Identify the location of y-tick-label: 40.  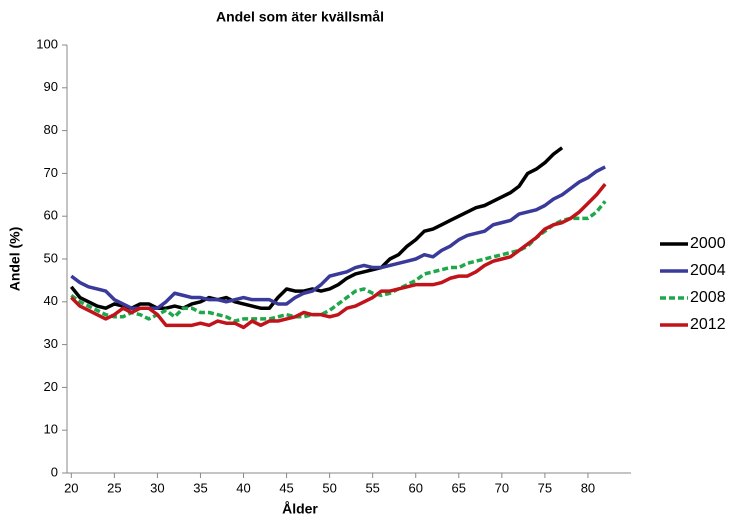
(51, 300).